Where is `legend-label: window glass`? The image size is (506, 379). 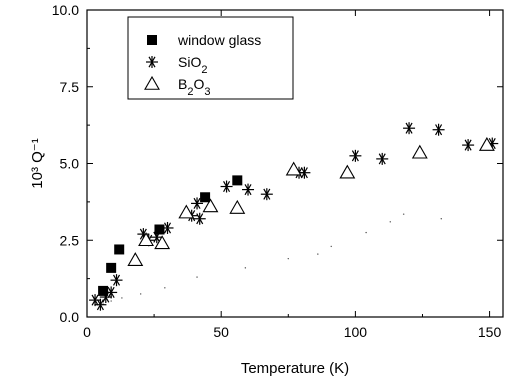
legend-label: window glass is located at coordinates (219, 40).